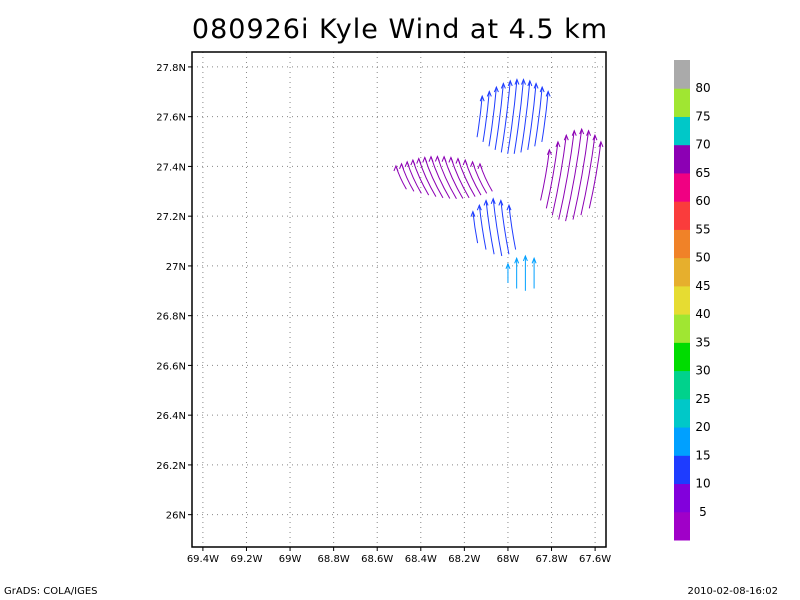  I want to click on y-tick-label: 27.8N, so click(171, 68).